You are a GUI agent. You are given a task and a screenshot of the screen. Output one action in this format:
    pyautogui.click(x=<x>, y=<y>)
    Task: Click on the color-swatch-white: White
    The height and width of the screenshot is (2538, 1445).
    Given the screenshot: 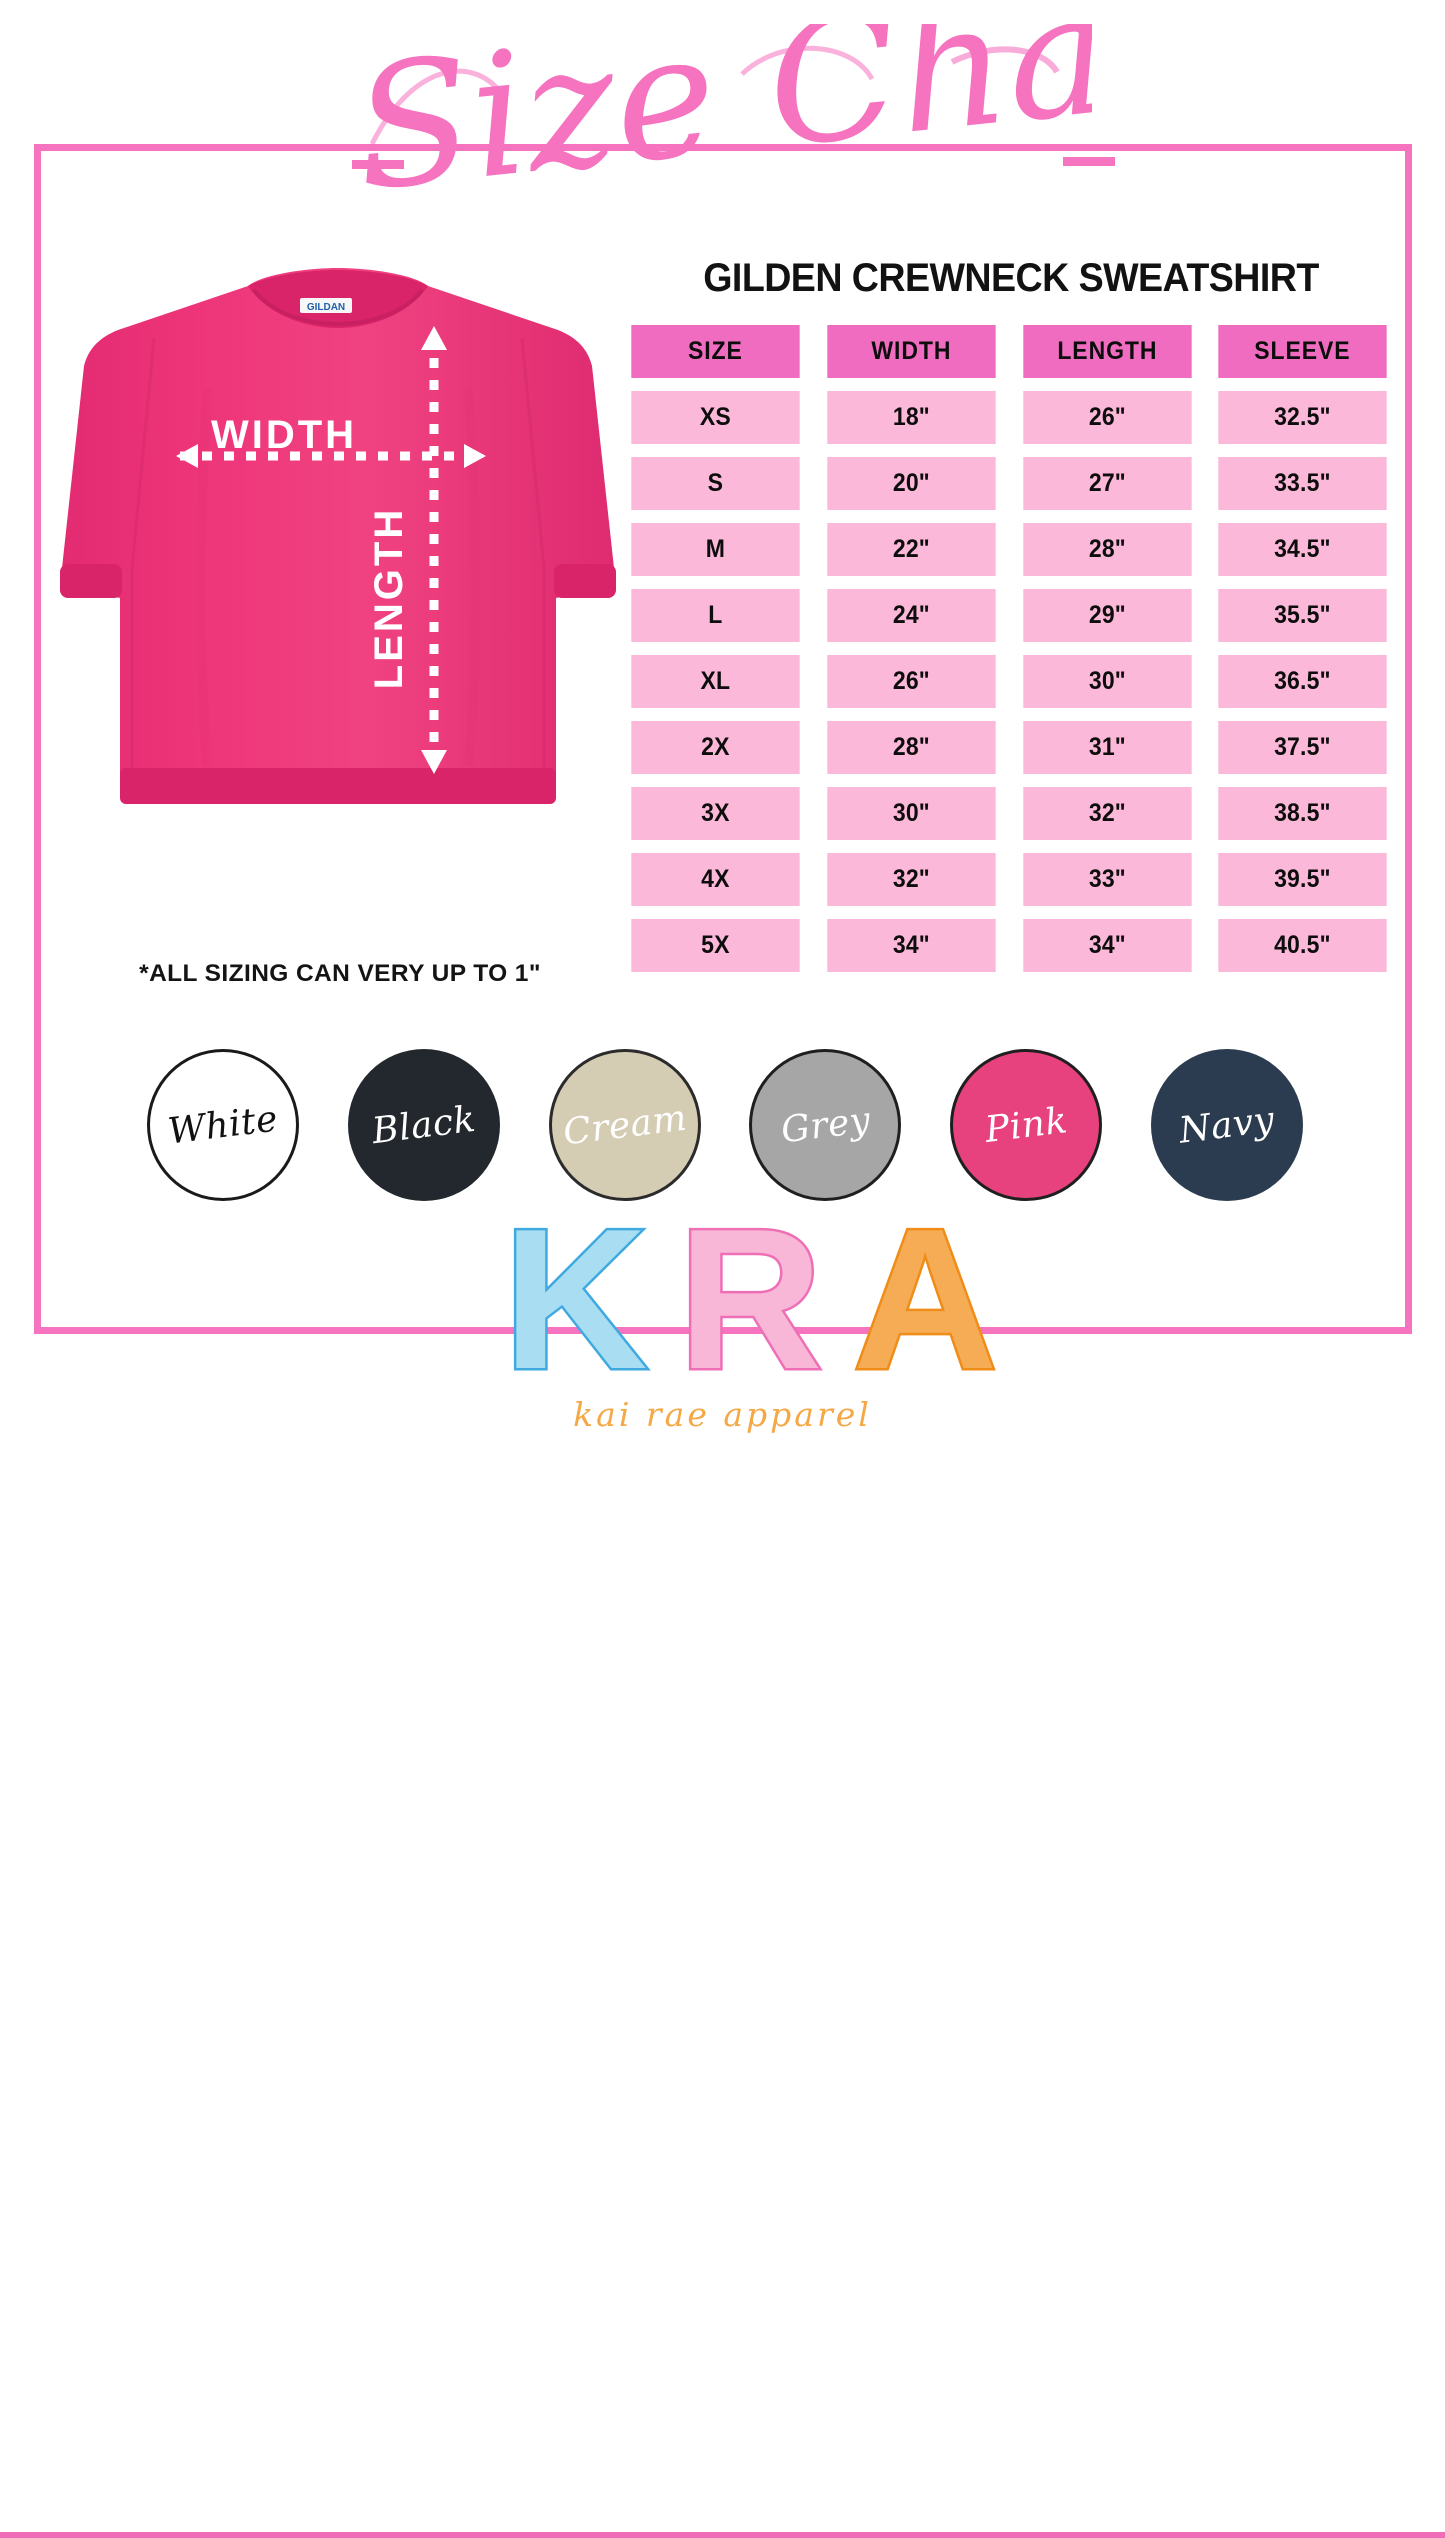 What is the action you would take?
    pyautogui.click(x=223, y=1125)
    